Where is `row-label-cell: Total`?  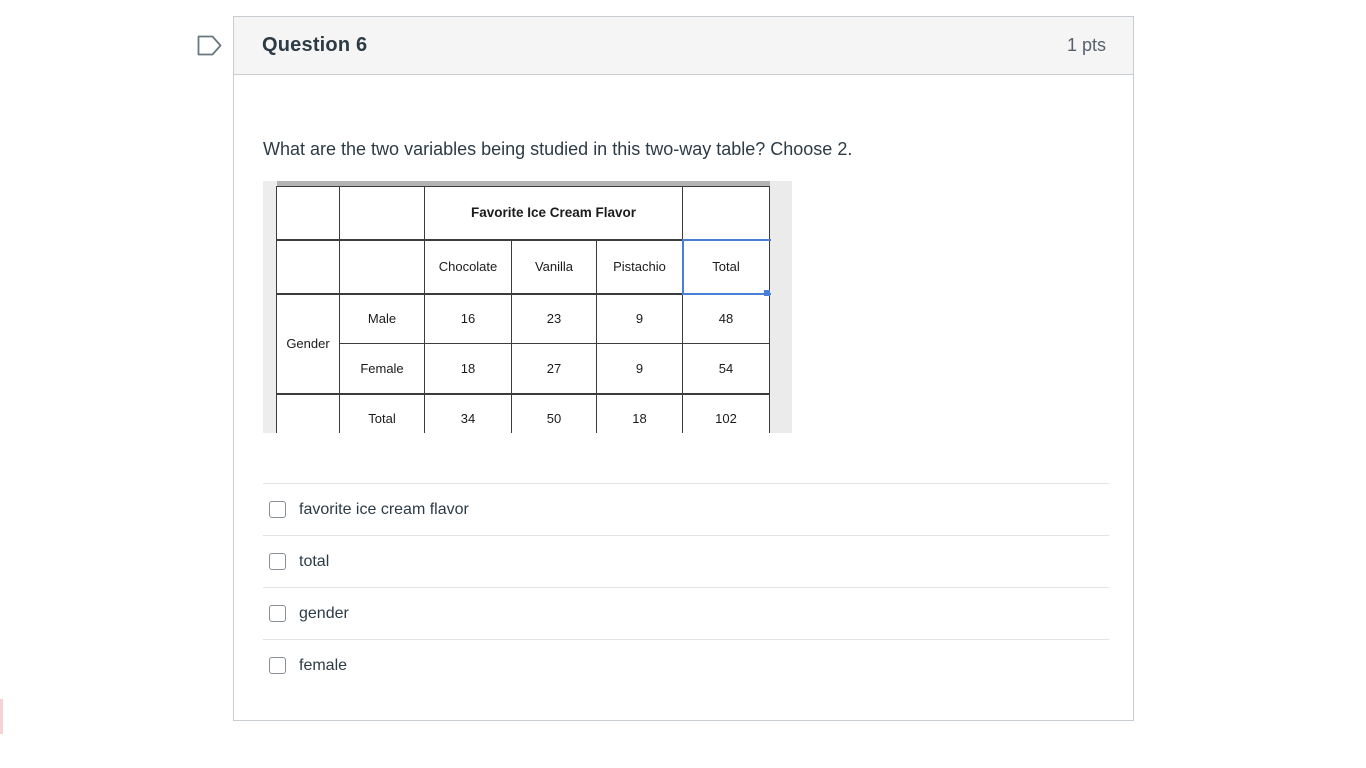
row-label-cell: Total is located at coordinates (382, 412).